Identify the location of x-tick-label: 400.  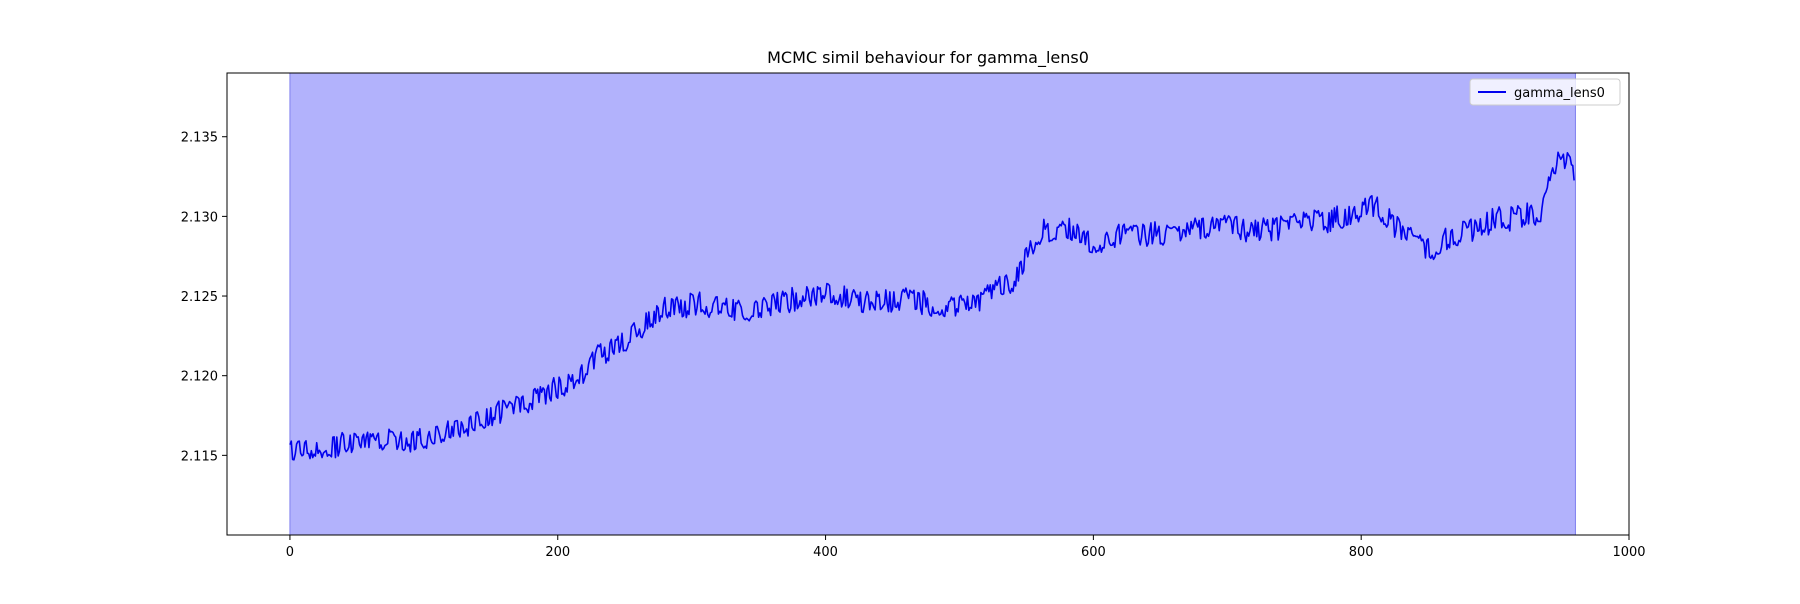
(825, 552).